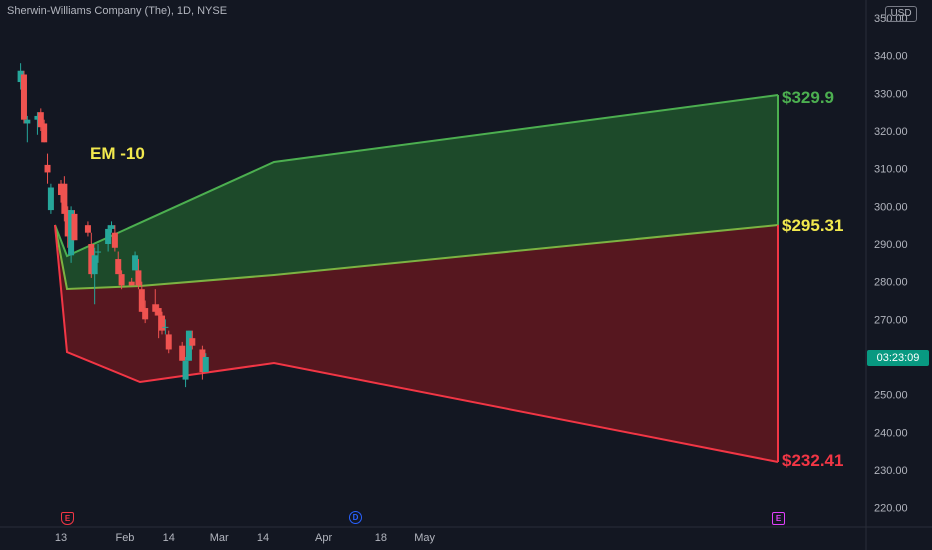  What do you see at coordinates (891, 320) in the screenshot?
I see `y-tick-label: 270.00` at bounding box center [891, 320].